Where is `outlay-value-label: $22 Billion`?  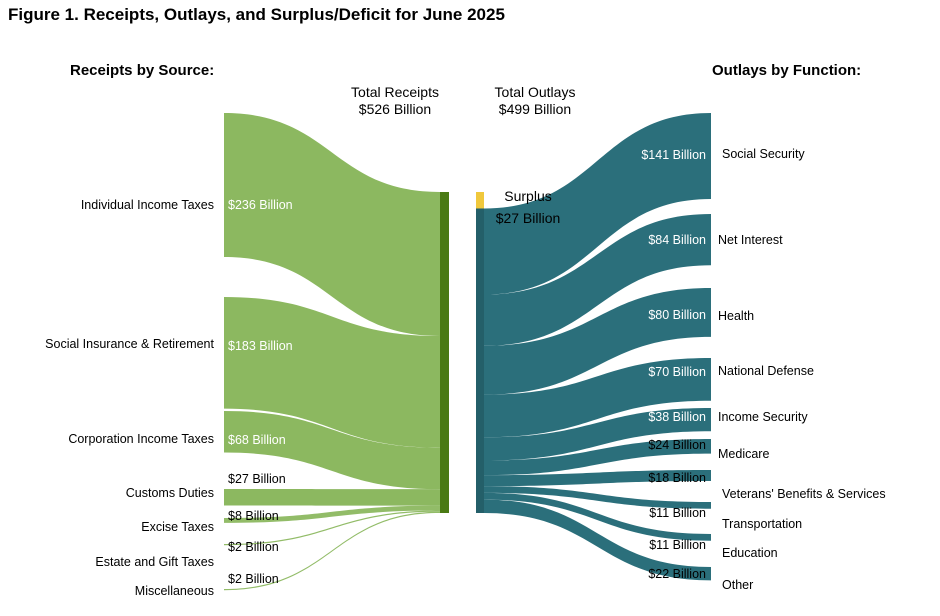
outlay-value-label: $22 Billion is located at coordinates (677, 574).